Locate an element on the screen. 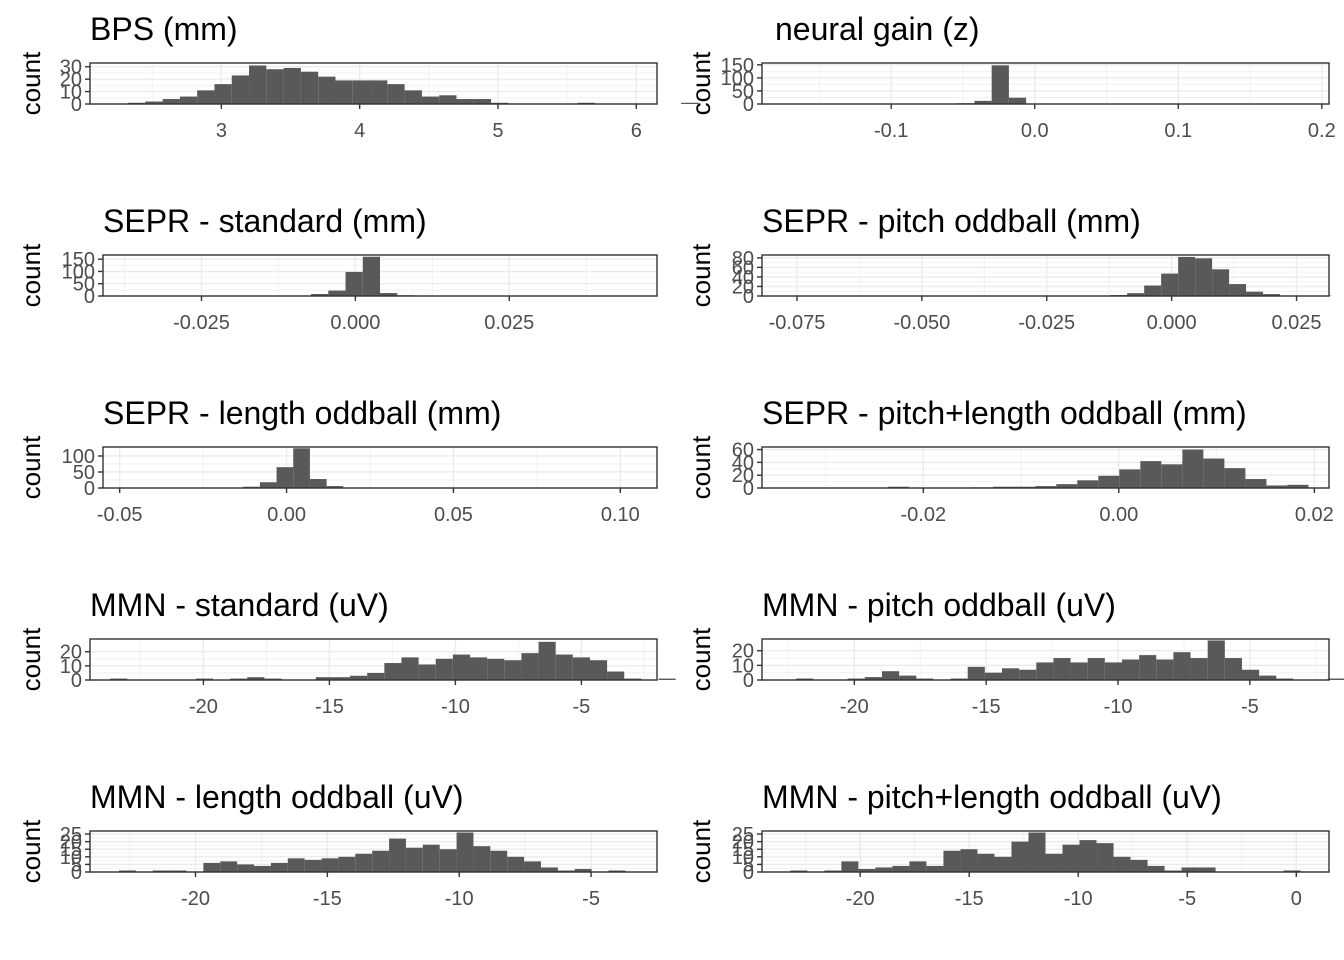 This screenshot has height=960, width=1344. x-tick-label: -0.05 is located at coordinates (120, 515).